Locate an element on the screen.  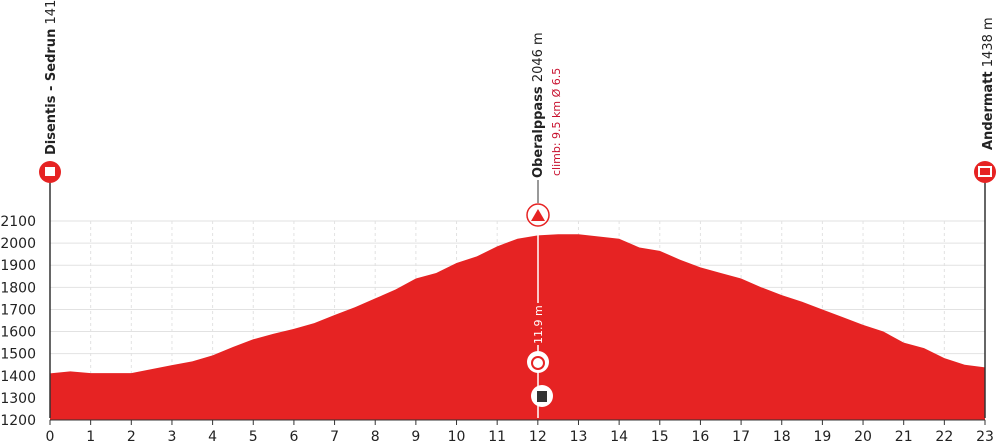
x-tick-label: 18 is located at coordinates (782, 435).